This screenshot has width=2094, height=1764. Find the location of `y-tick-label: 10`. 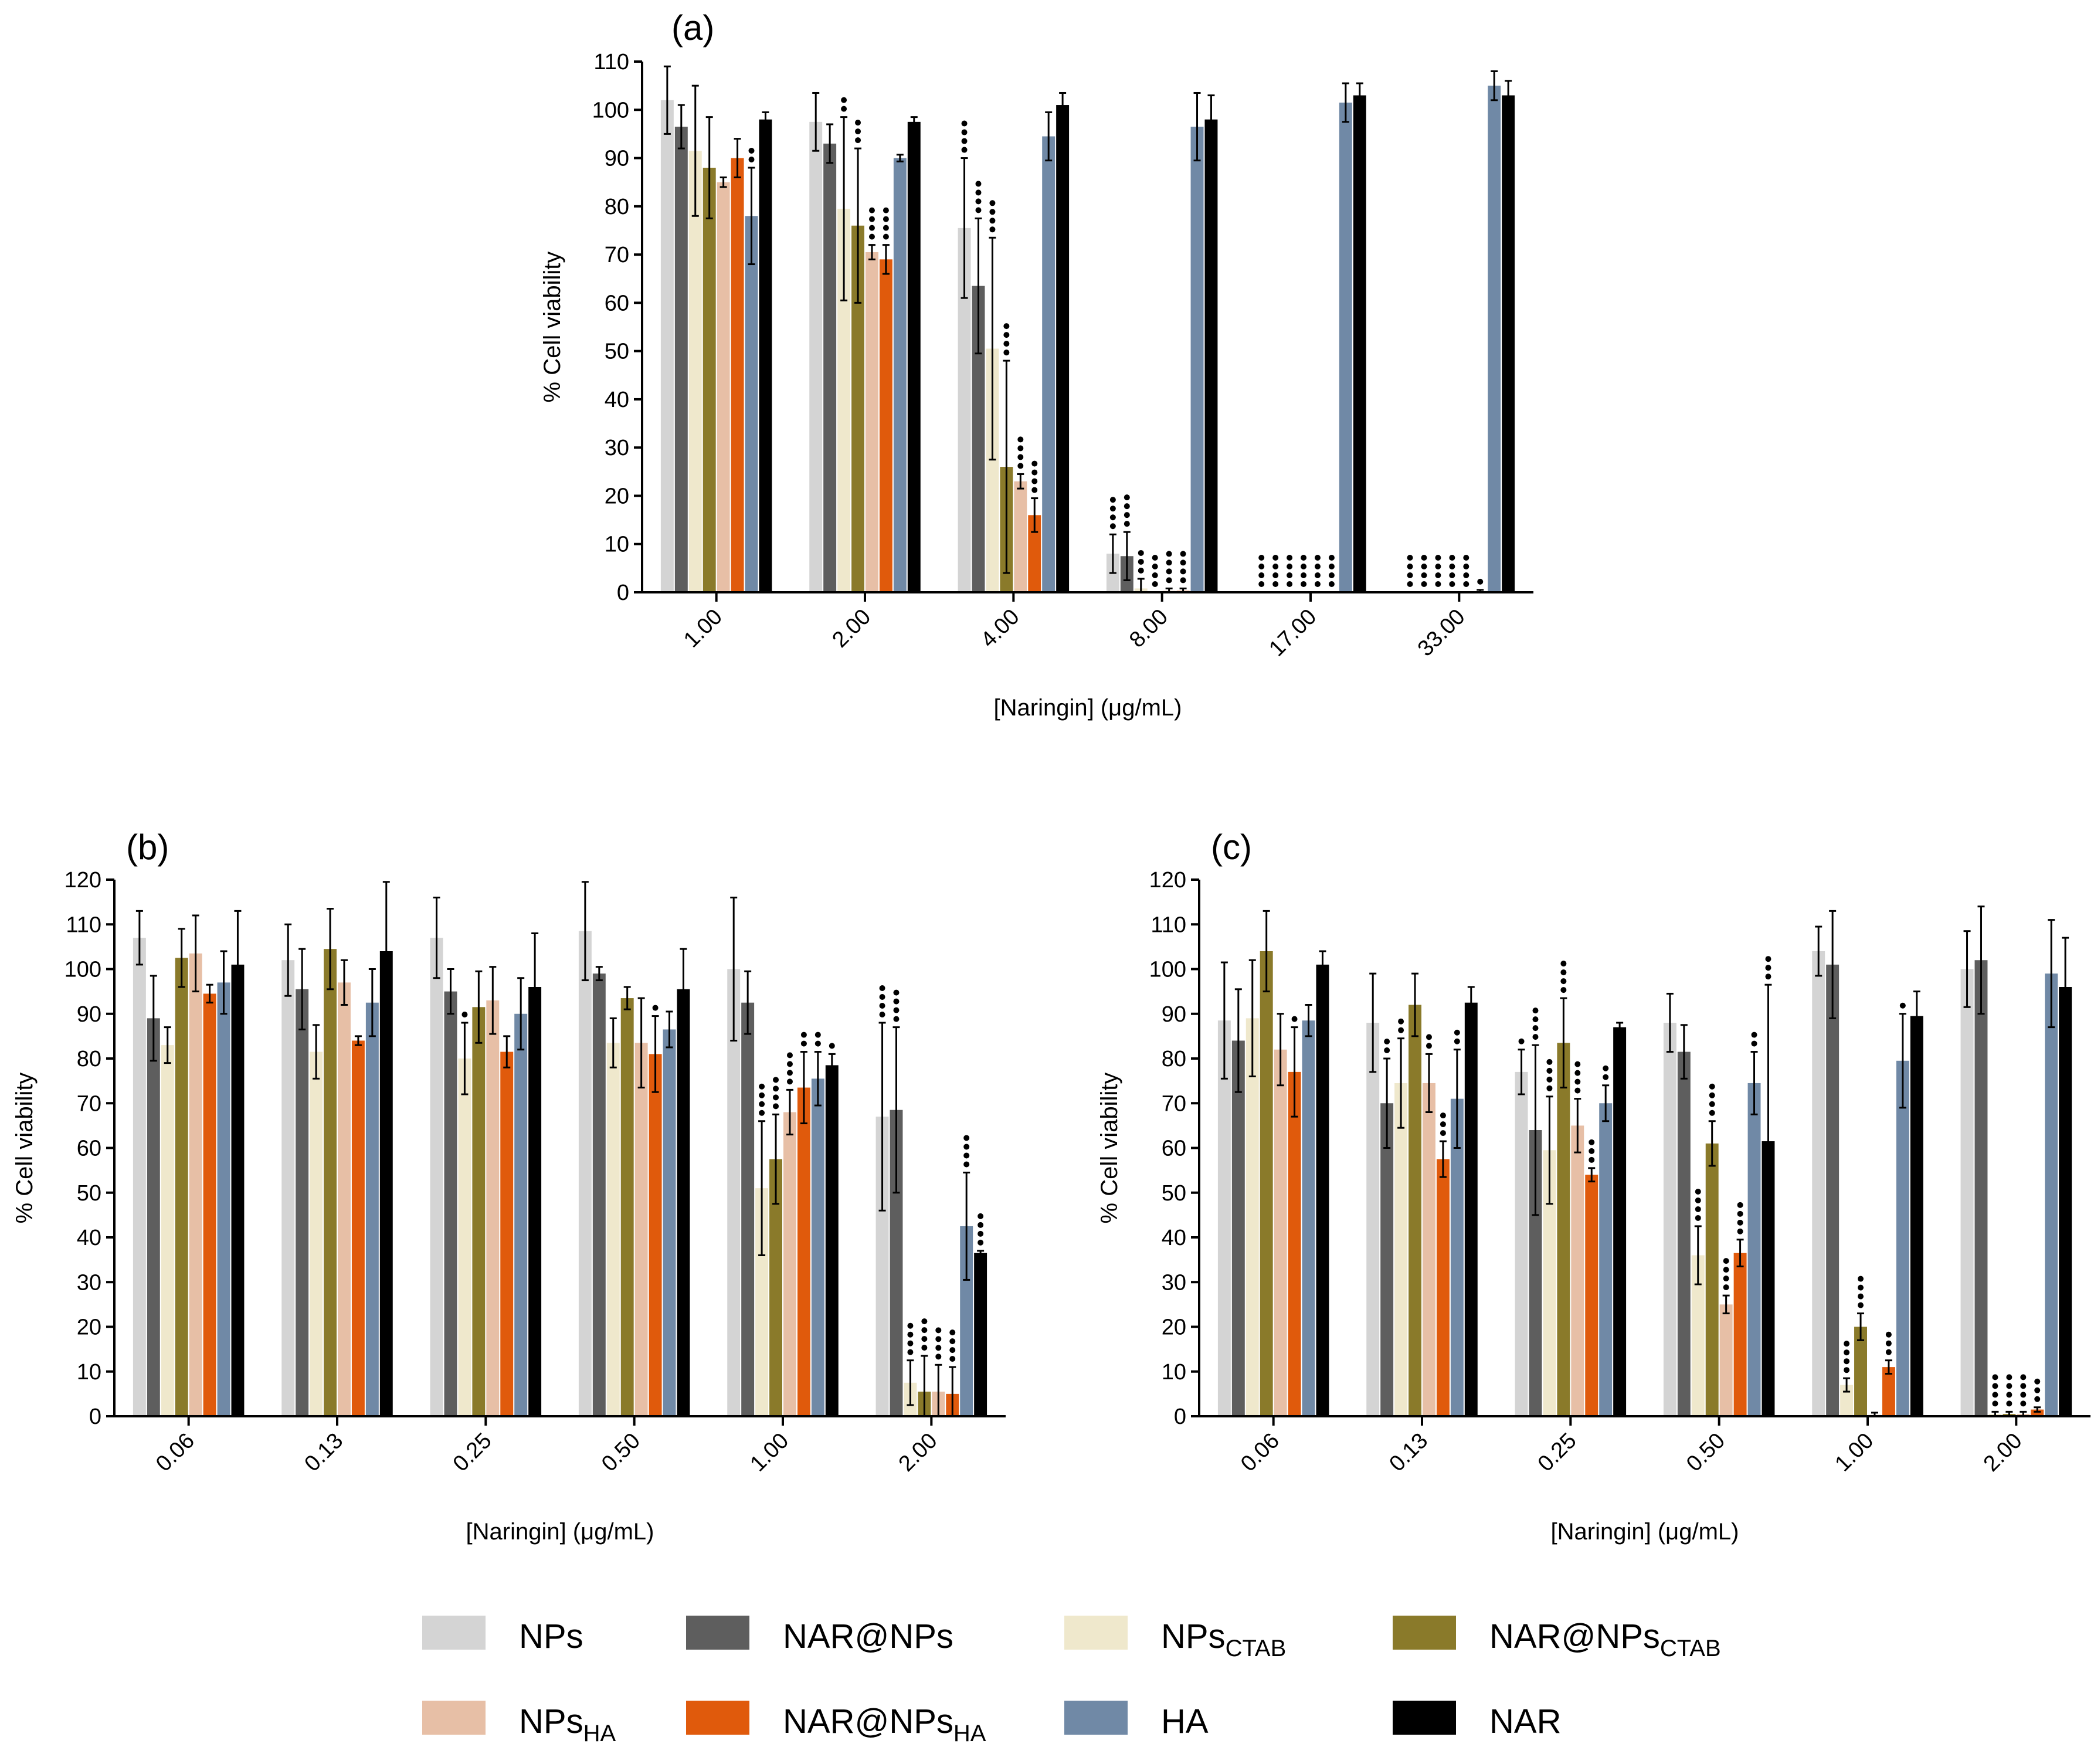

y-tick-label: 10 is located at coordinates (89, 1372).